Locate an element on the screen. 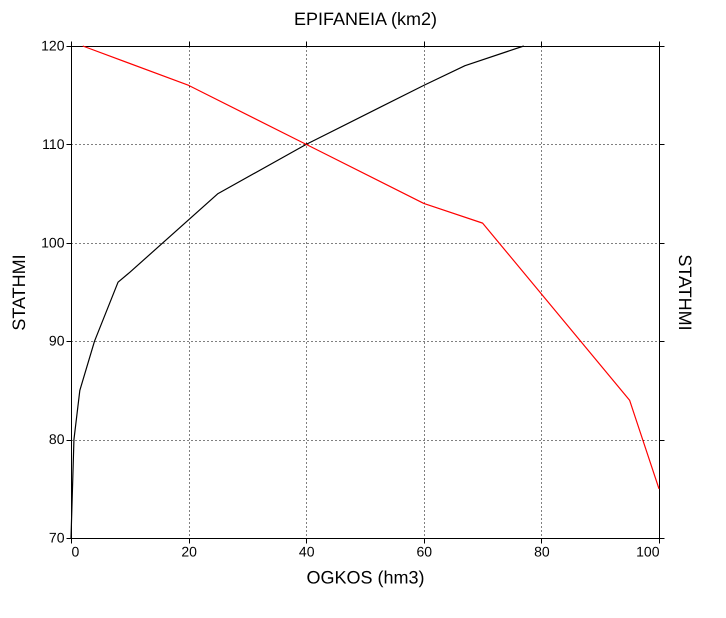 The image size is (726, 618). x-tick-label: 100 is located at coordinates (648, 552).